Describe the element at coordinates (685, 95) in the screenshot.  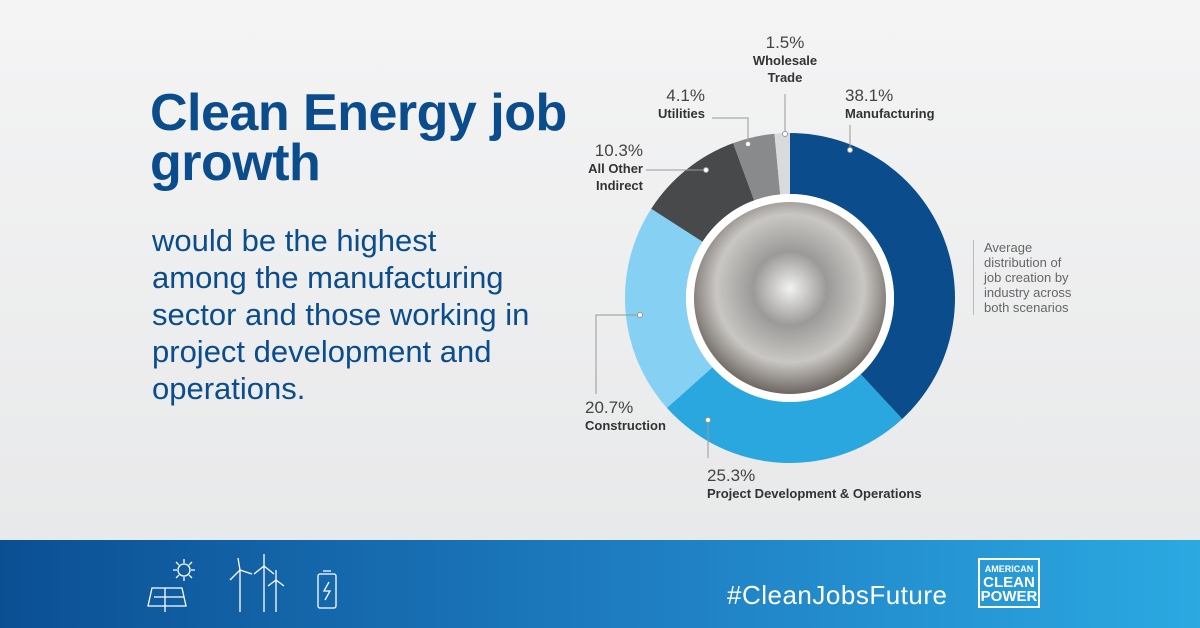
I see `value-label: 4.1%` at that location.